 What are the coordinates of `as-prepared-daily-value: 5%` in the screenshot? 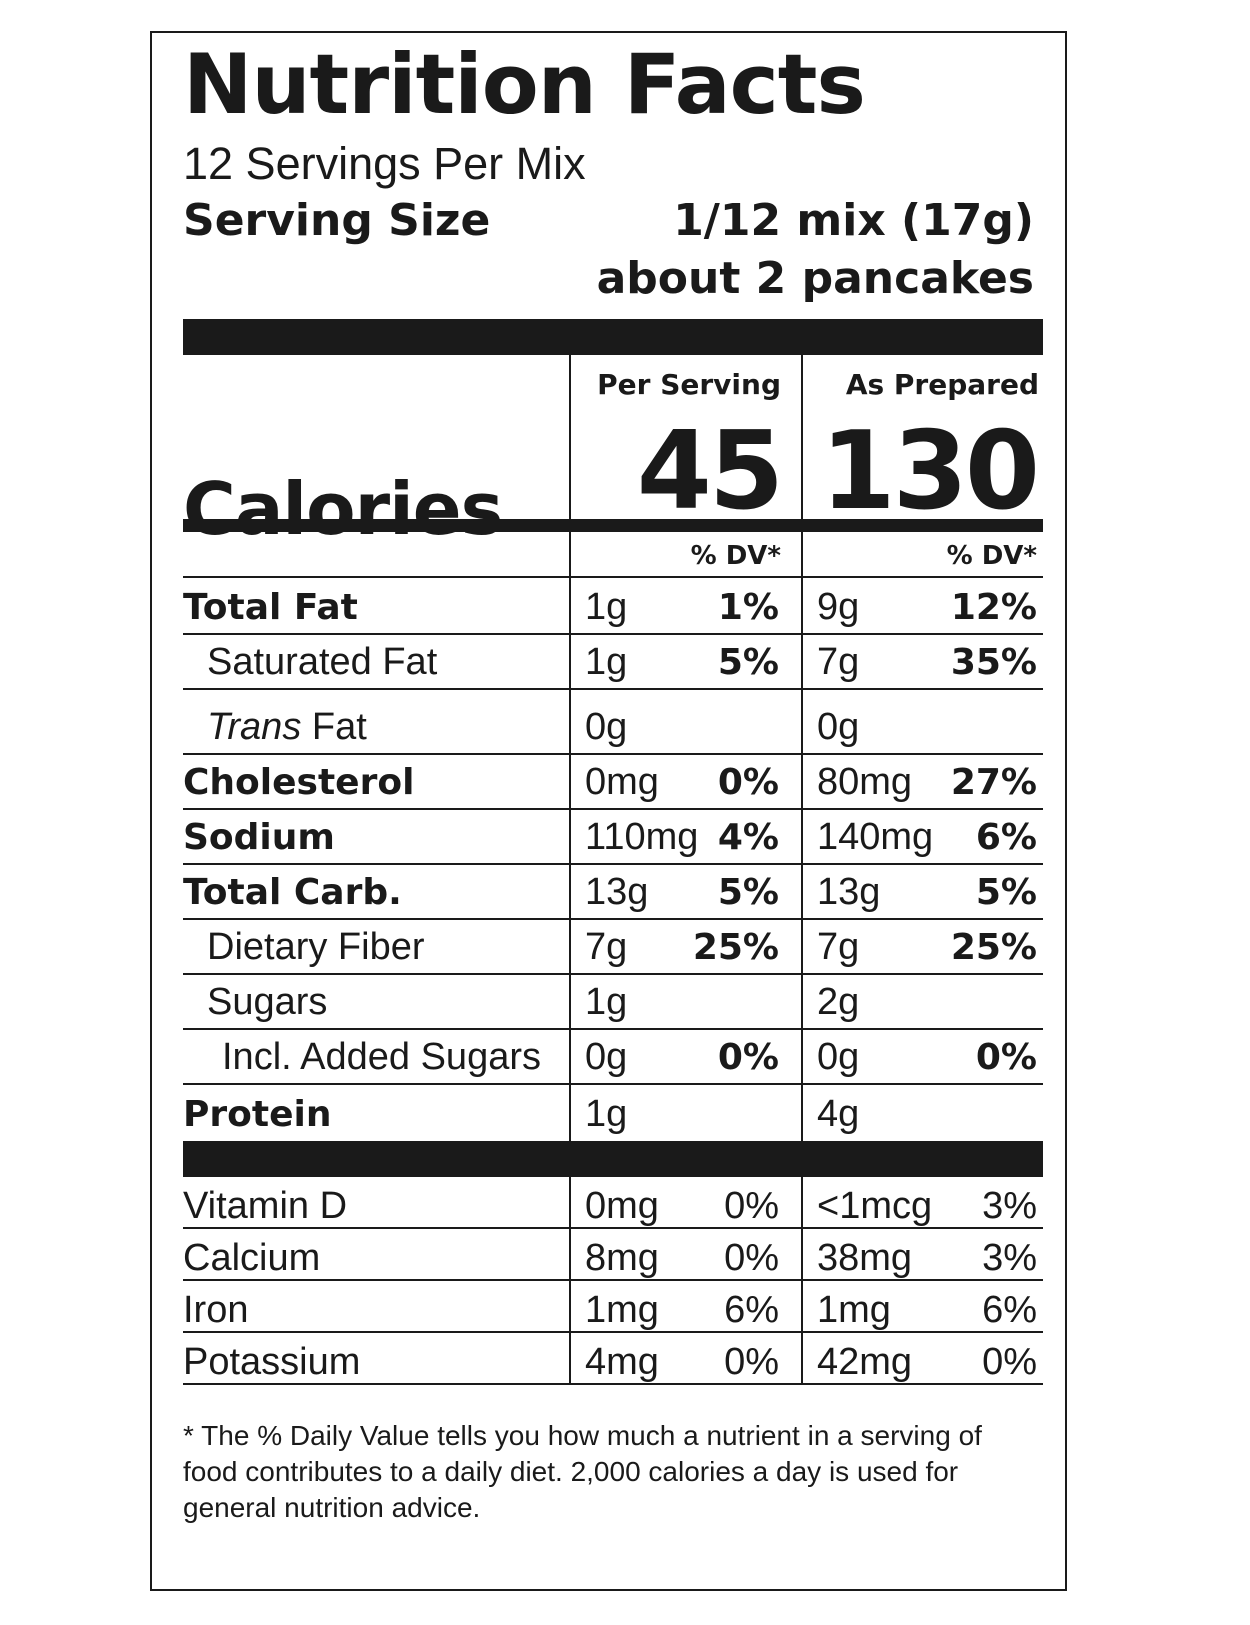 It's located at (1006, 892).